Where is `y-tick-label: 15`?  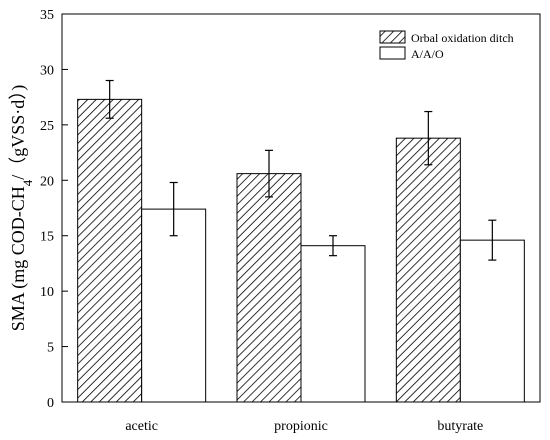 y-tick-label: 15 is located at coordinates (47, 237).